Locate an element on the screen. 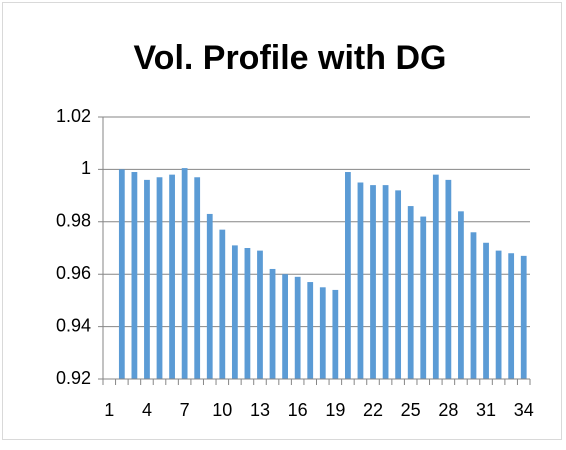 This screenshot has width=566, height=450. x-tick-label: 34 is located at coordinates (524, 410).